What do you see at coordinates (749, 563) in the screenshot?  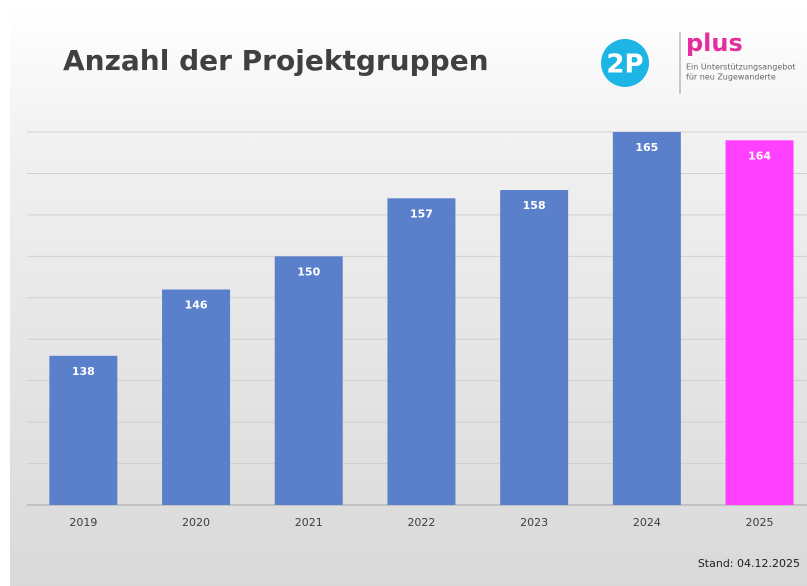 I see `note: Stand: 04.12.2025` at bounding box center [749, 563].